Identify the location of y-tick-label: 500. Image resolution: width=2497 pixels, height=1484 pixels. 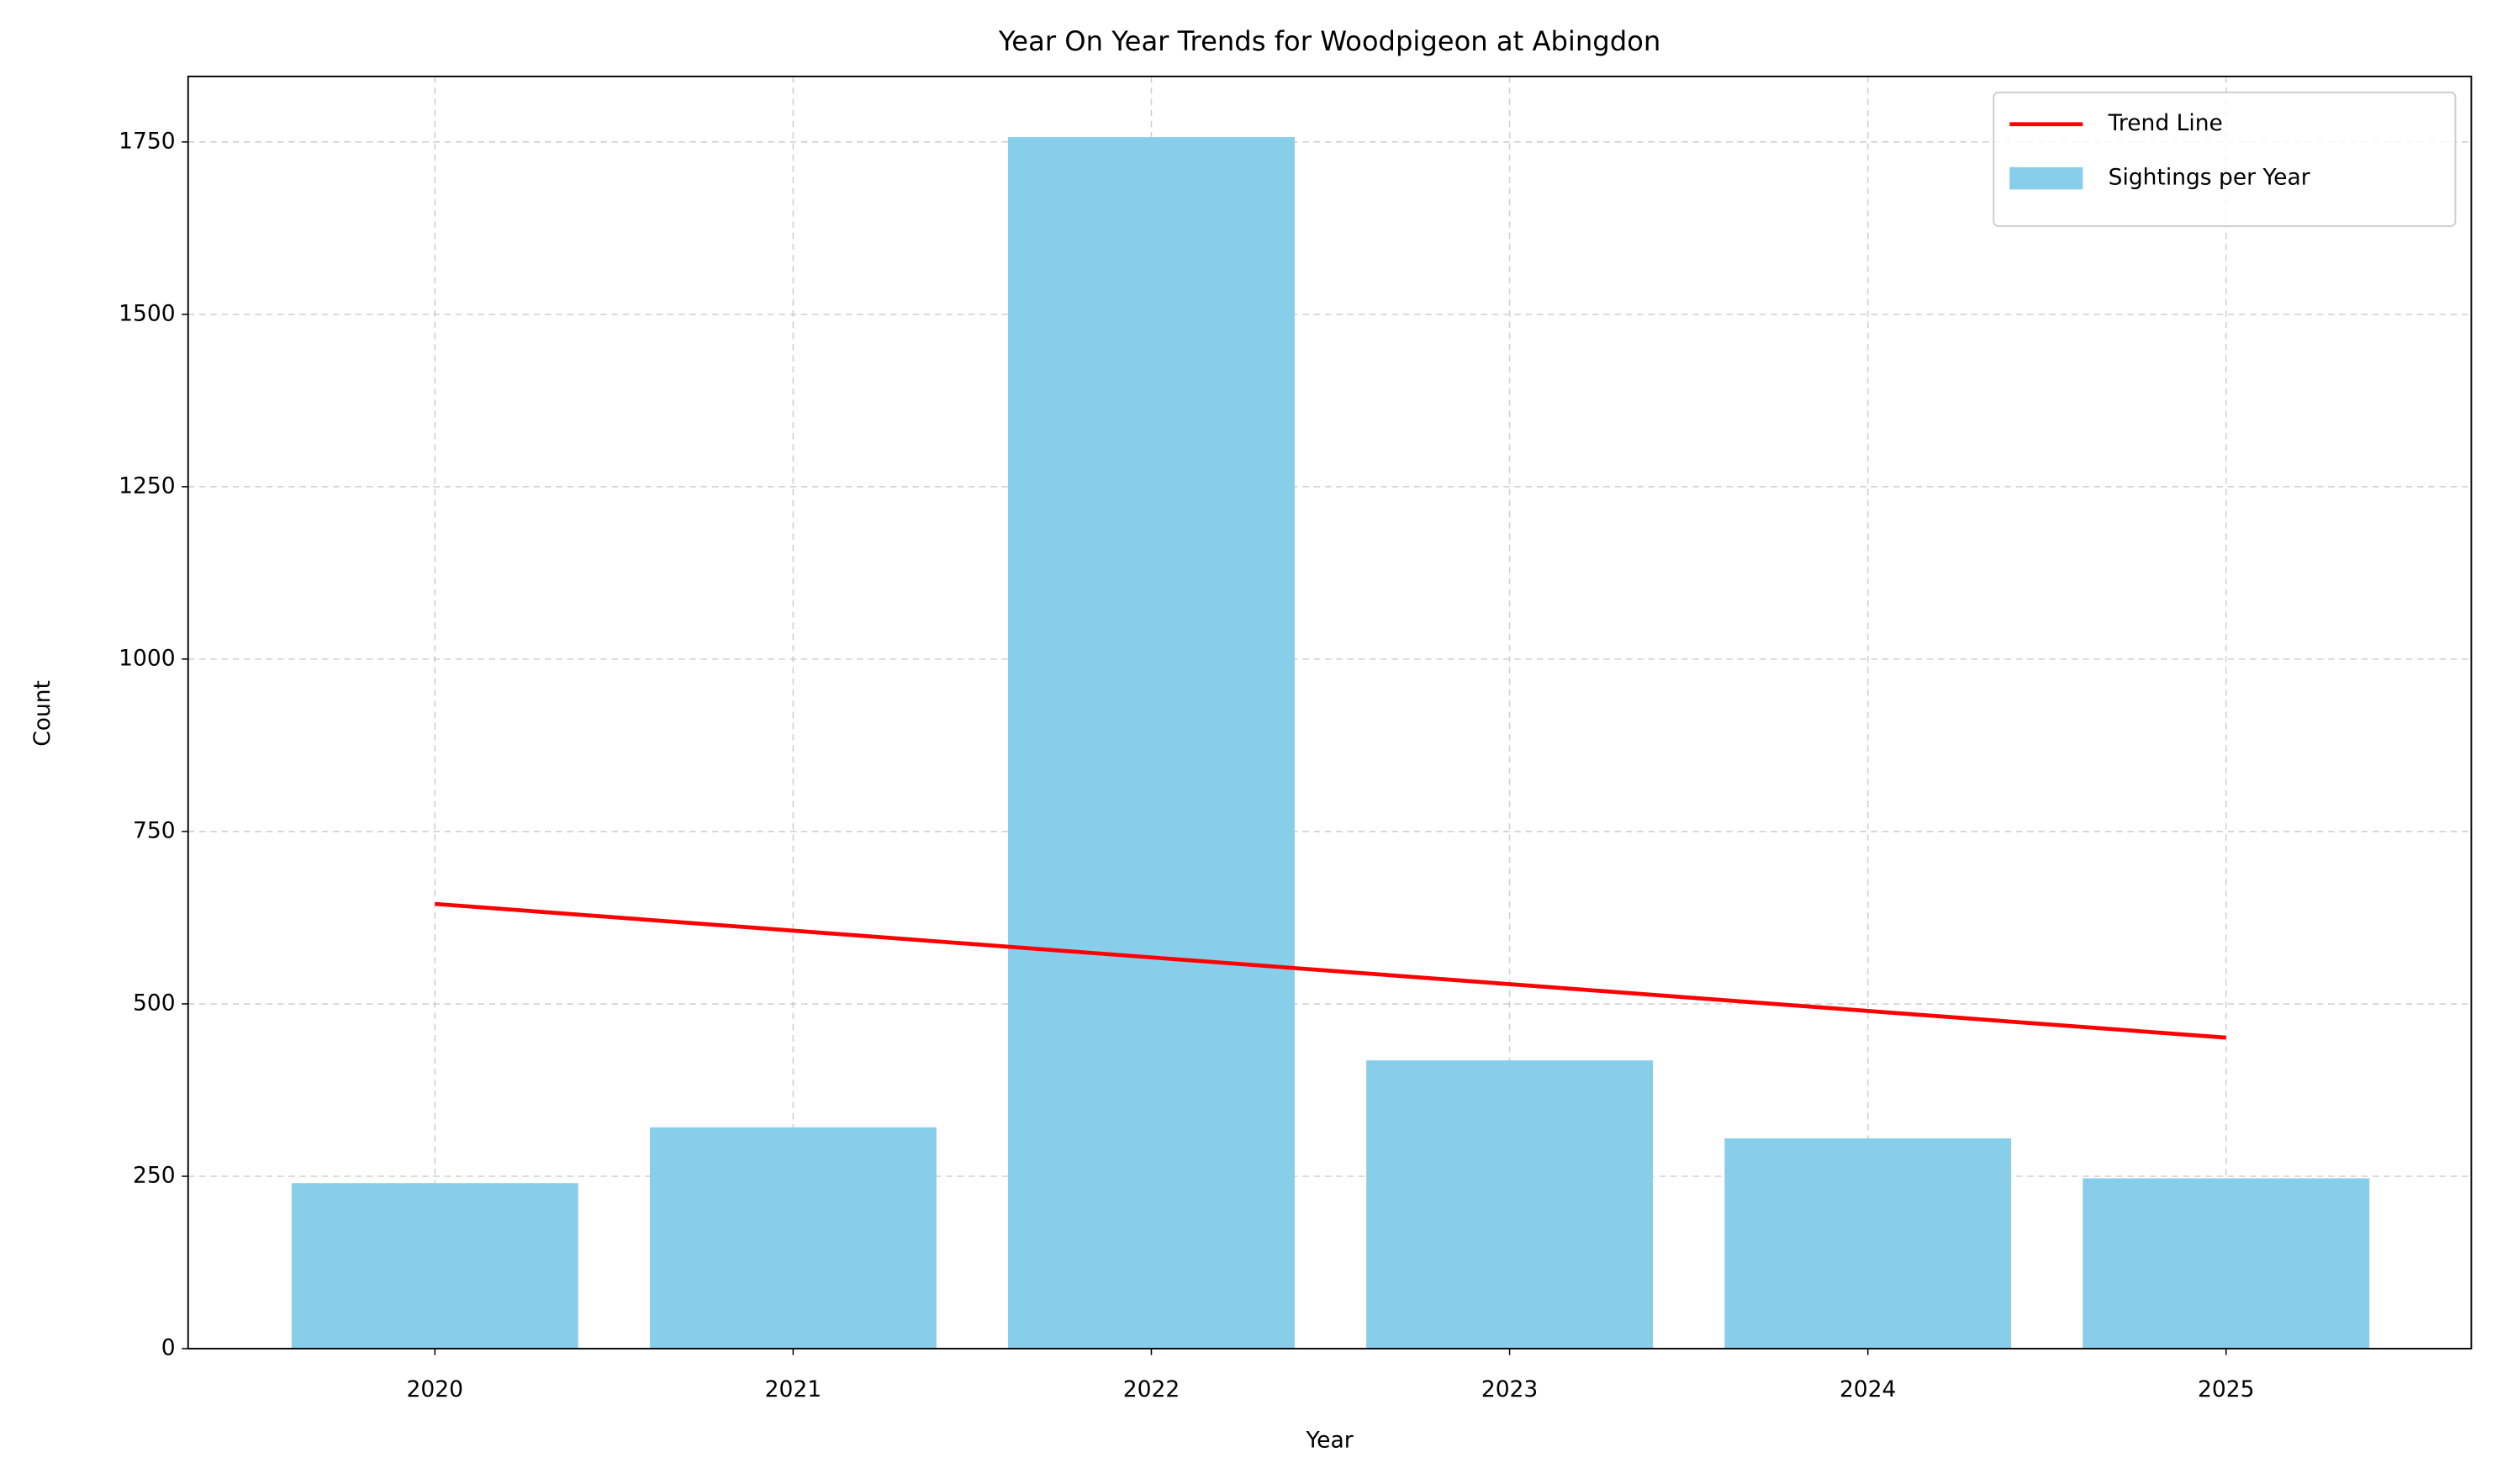
(154, 1003).